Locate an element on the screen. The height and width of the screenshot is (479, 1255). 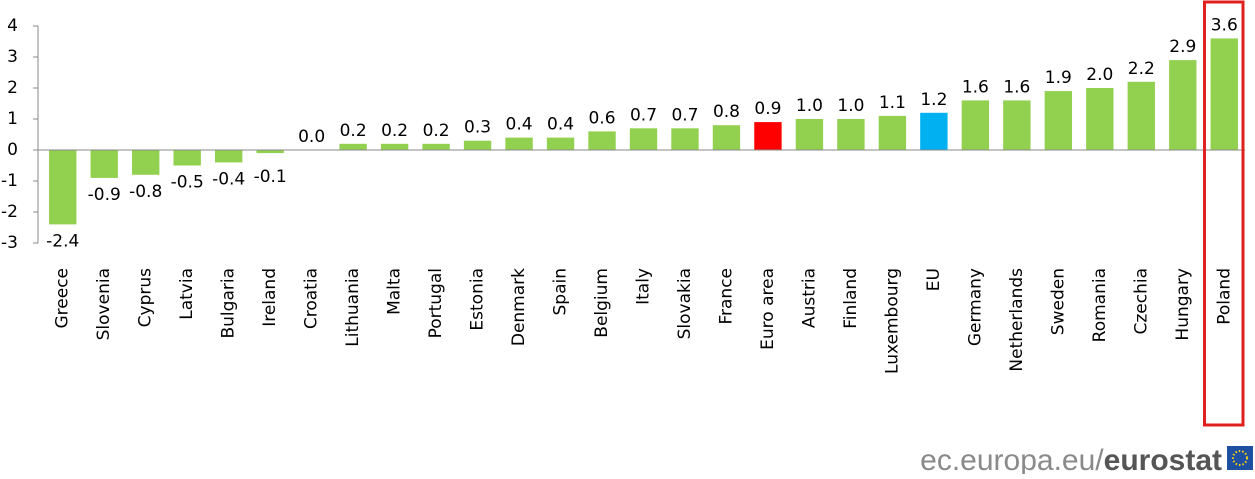
footer: ec.europa.eu/eurostat is located at coordinates (1071, 459).